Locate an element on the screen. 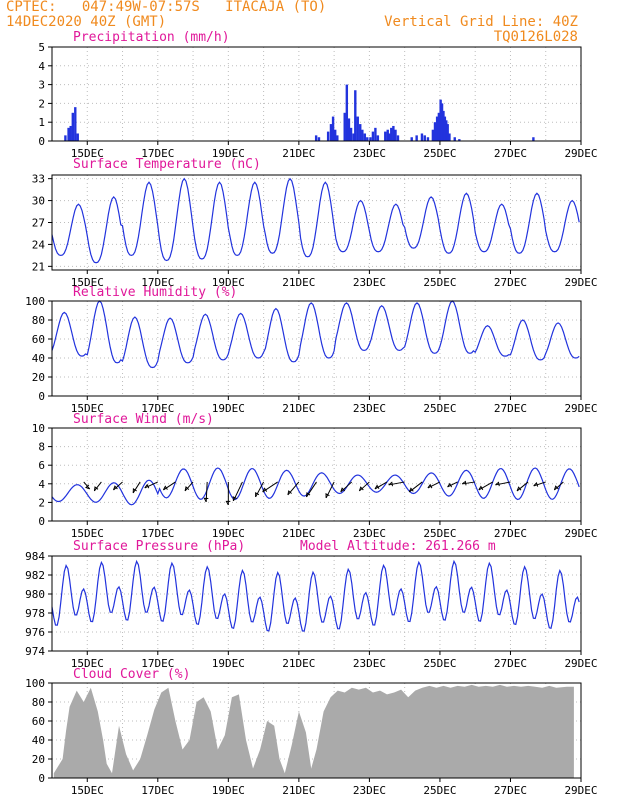  panel-title: Cloud Cover (%) is located at coordinates (131, 674).